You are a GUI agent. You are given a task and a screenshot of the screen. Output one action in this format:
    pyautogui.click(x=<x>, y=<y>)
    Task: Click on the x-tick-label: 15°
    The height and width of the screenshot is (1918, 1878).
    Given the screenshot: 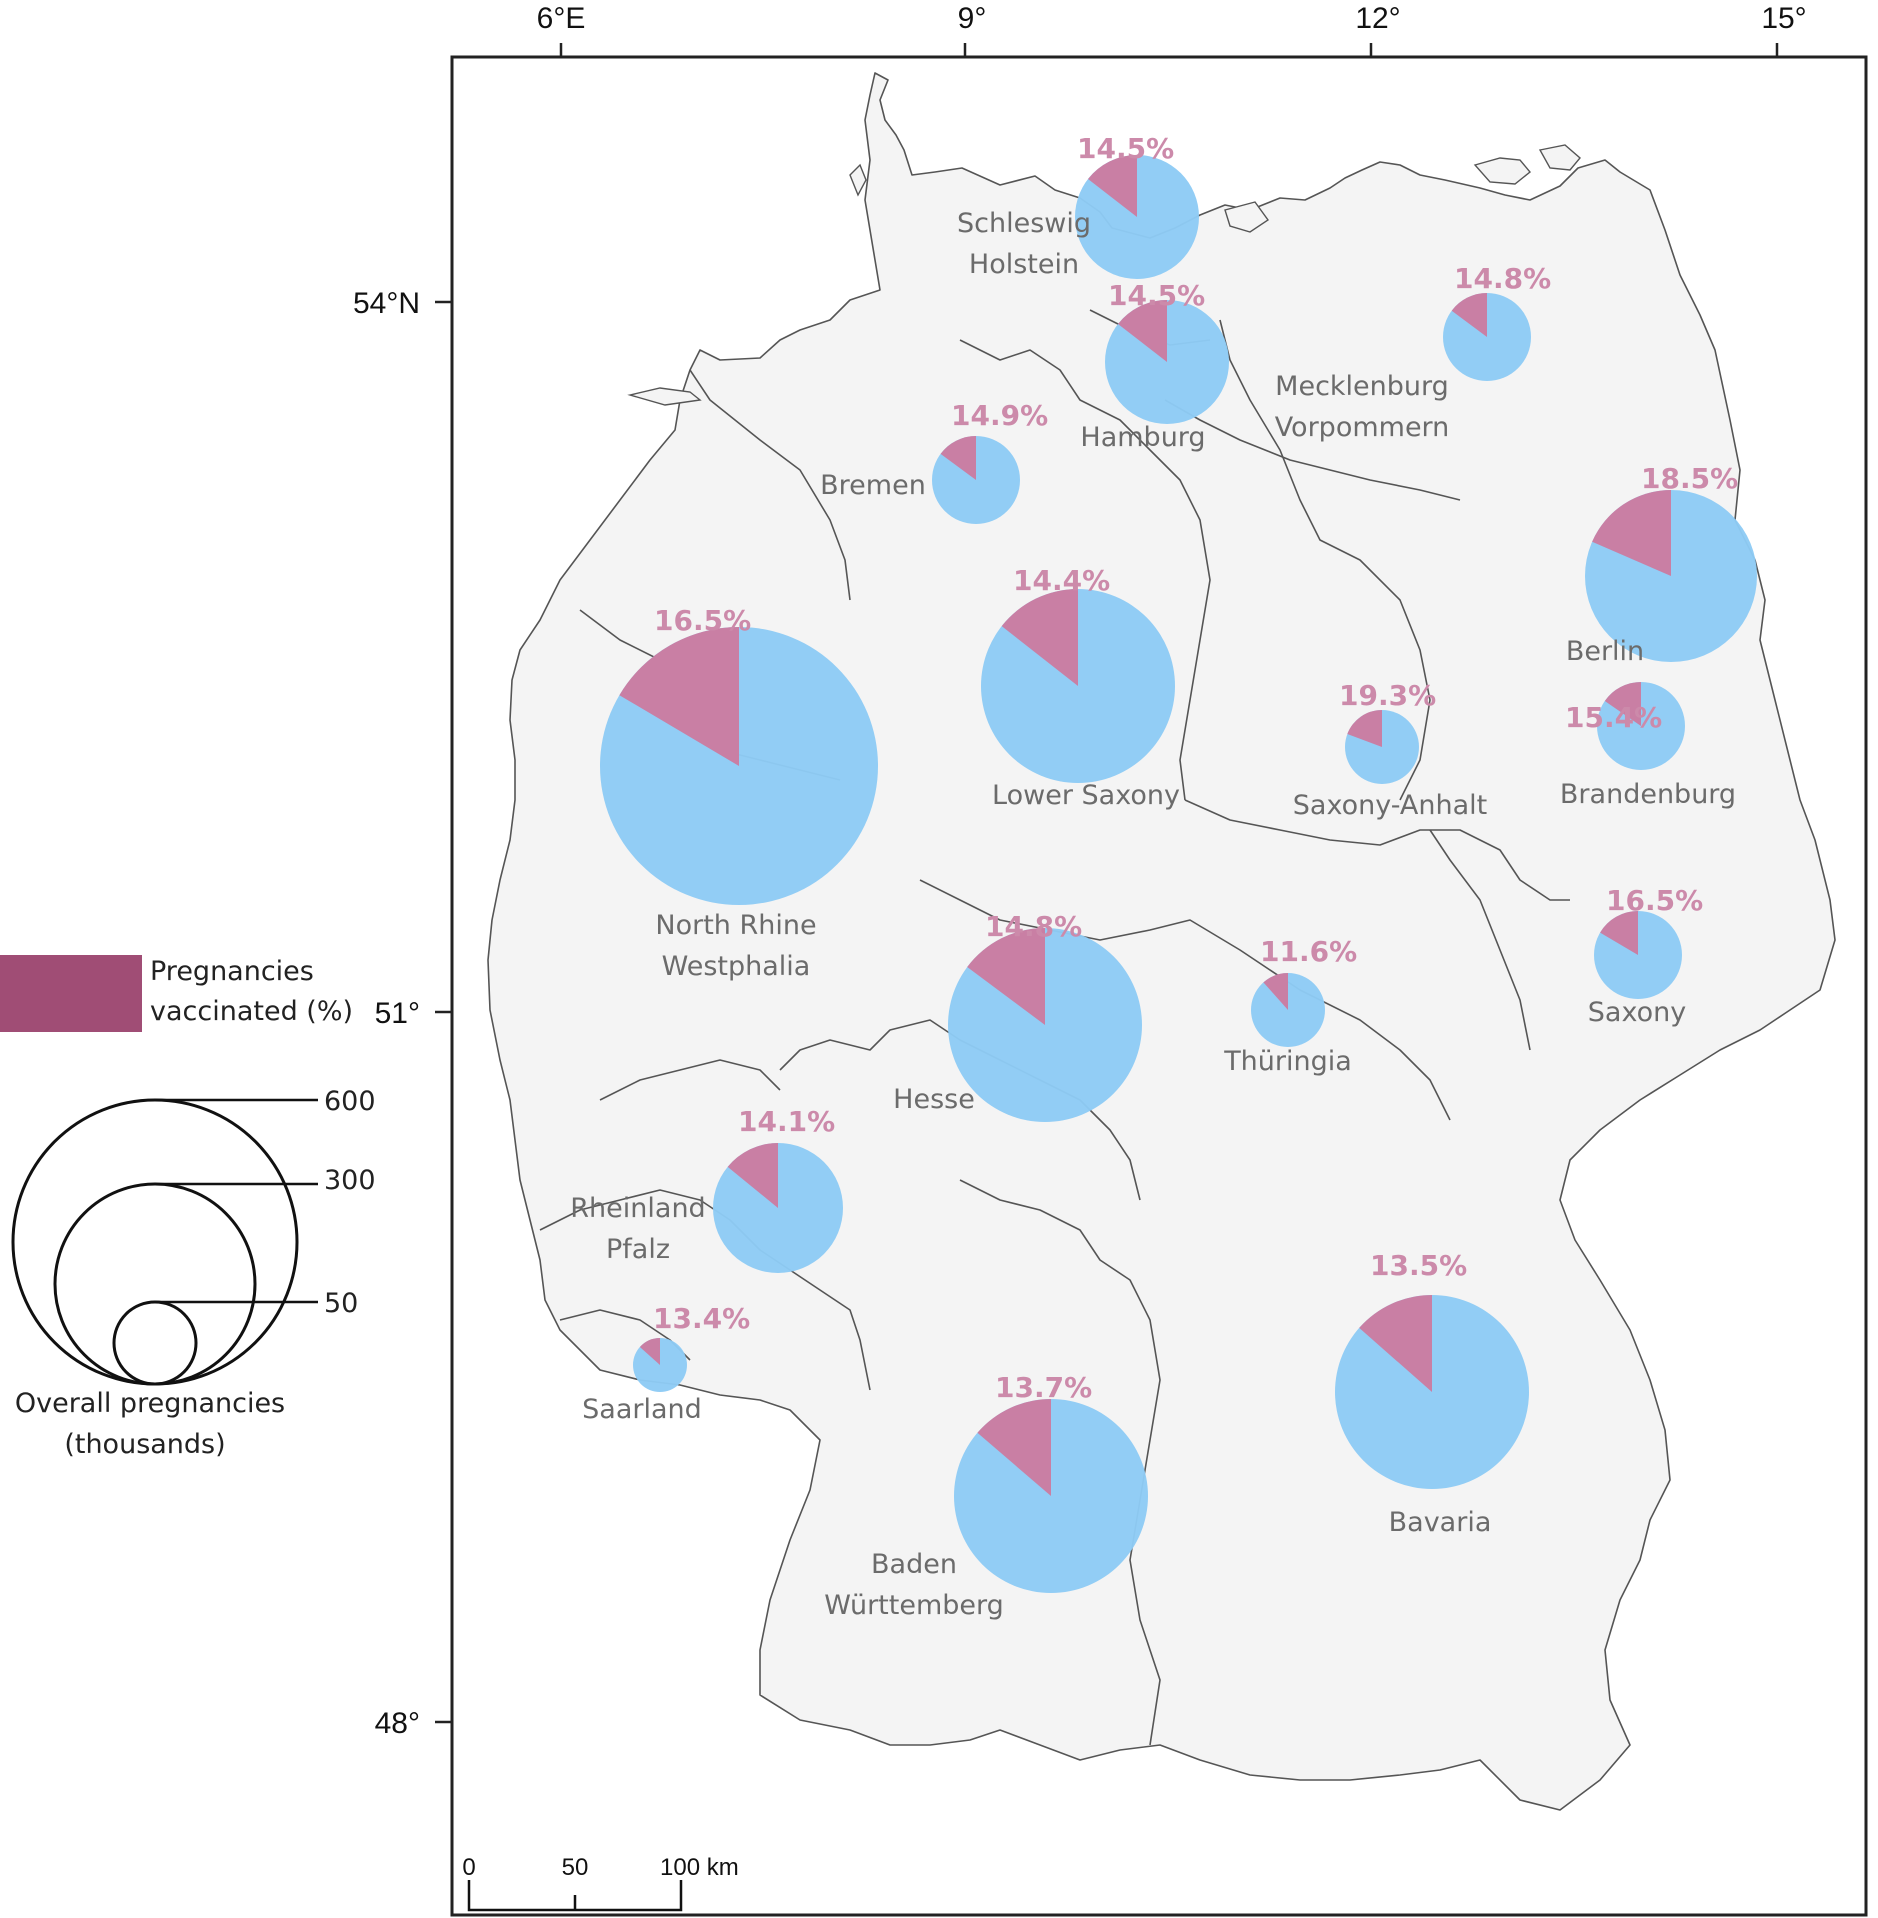 What is the action you would take?
    pyautogui.click(x=1783, y=18)
    